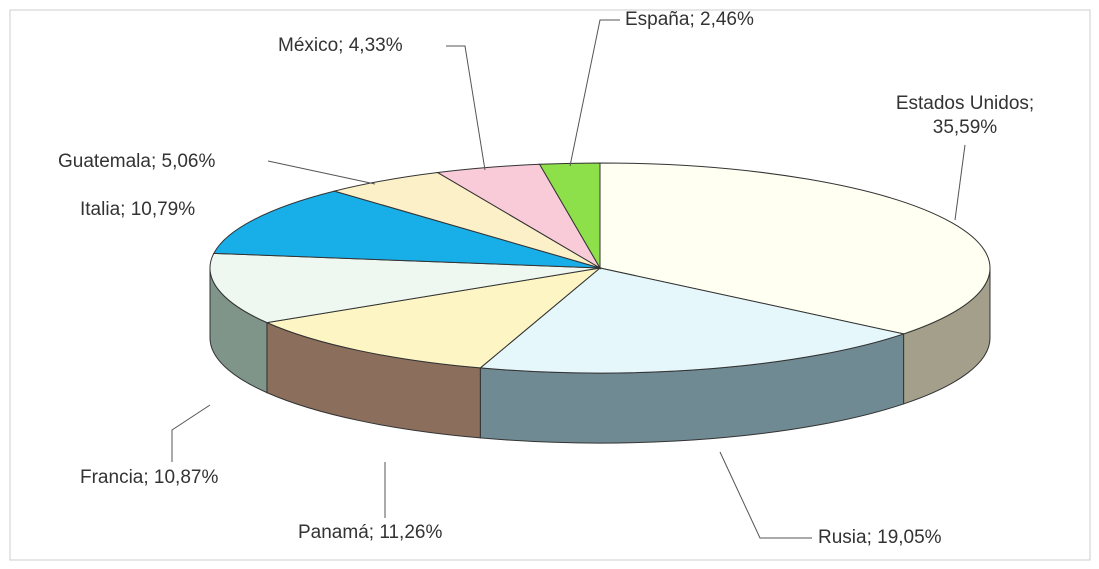  I want to click on data-label: Panamá; 11,26%, so click(370, 532).